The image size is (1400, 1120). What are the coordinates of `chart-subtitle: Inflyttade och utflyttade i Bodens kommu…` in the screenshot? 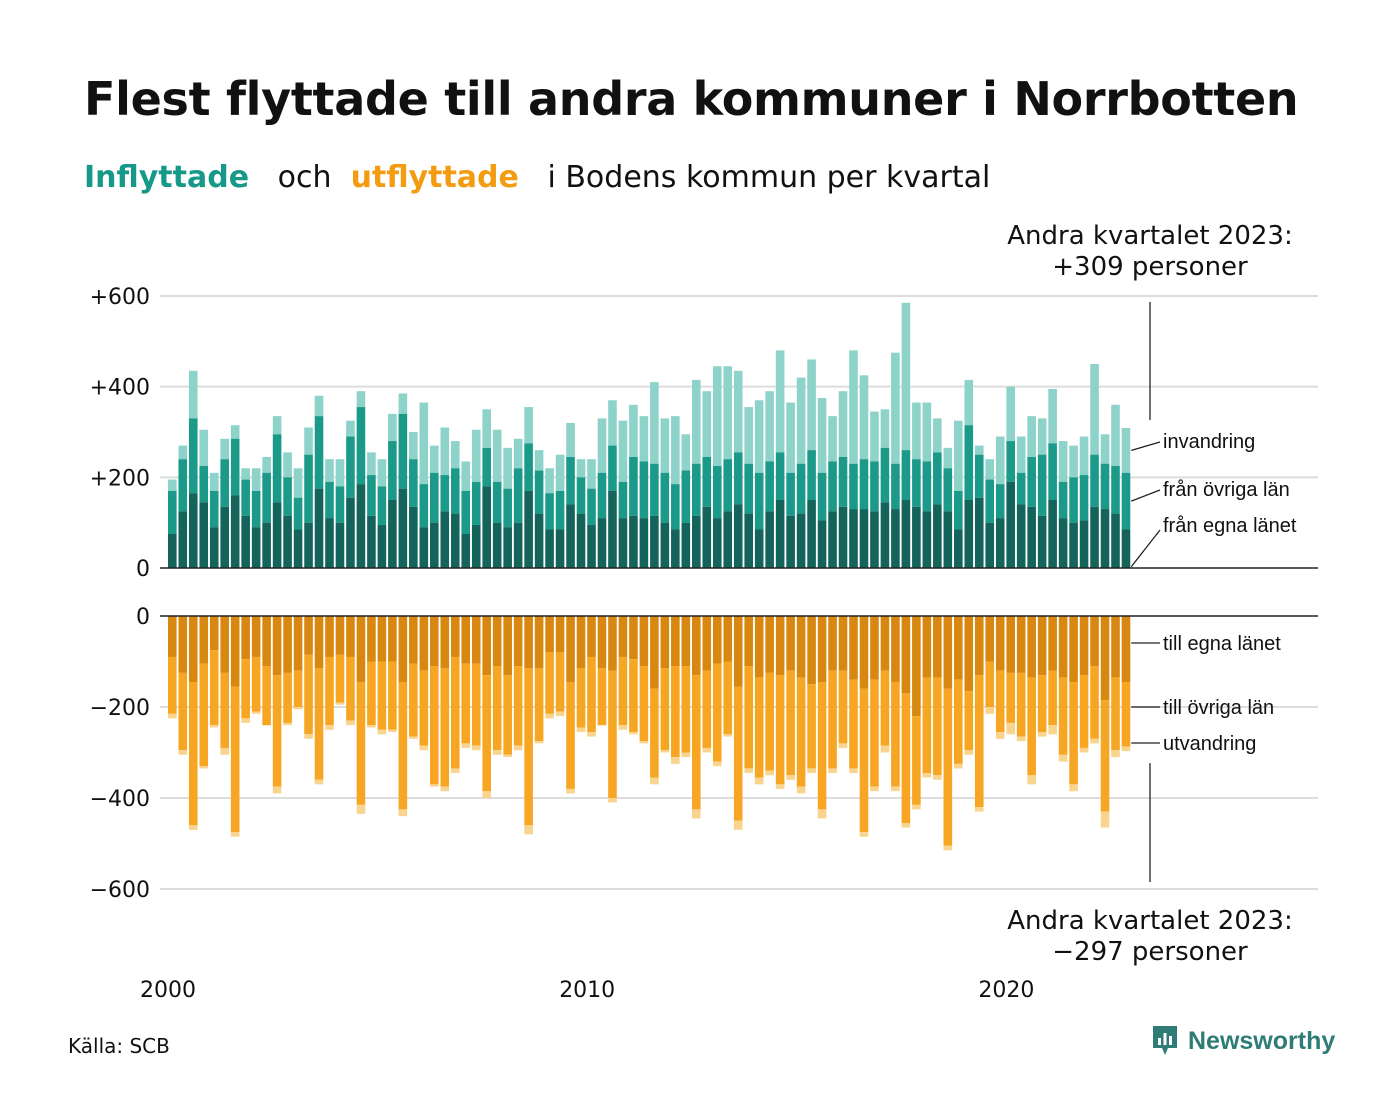 It's located at (537, 177).